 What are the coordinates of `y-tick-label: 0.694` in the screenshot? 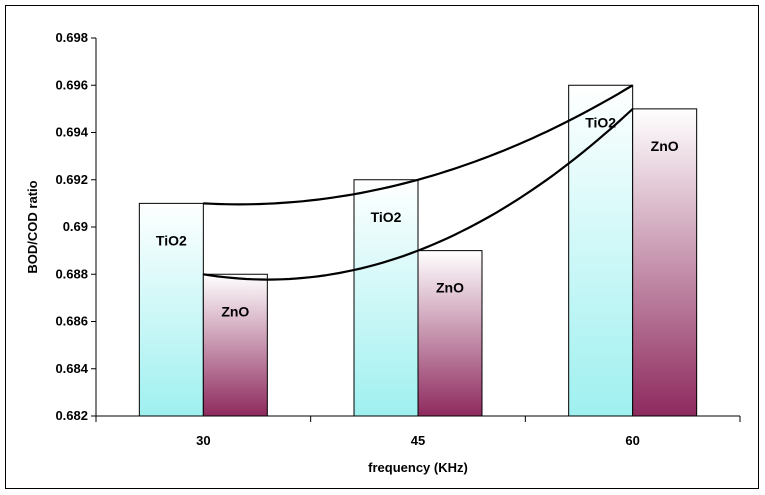 It's located at (71, 132).